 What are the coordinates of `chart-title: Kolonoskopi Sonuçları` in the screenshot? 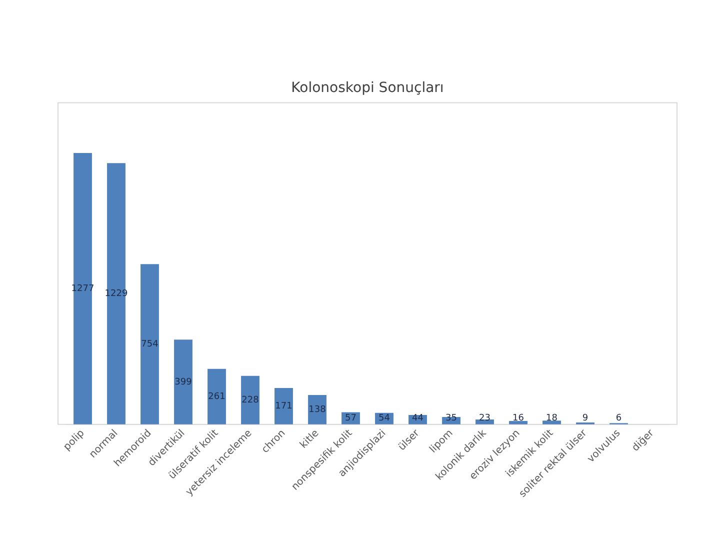 It's located at (367, 88).